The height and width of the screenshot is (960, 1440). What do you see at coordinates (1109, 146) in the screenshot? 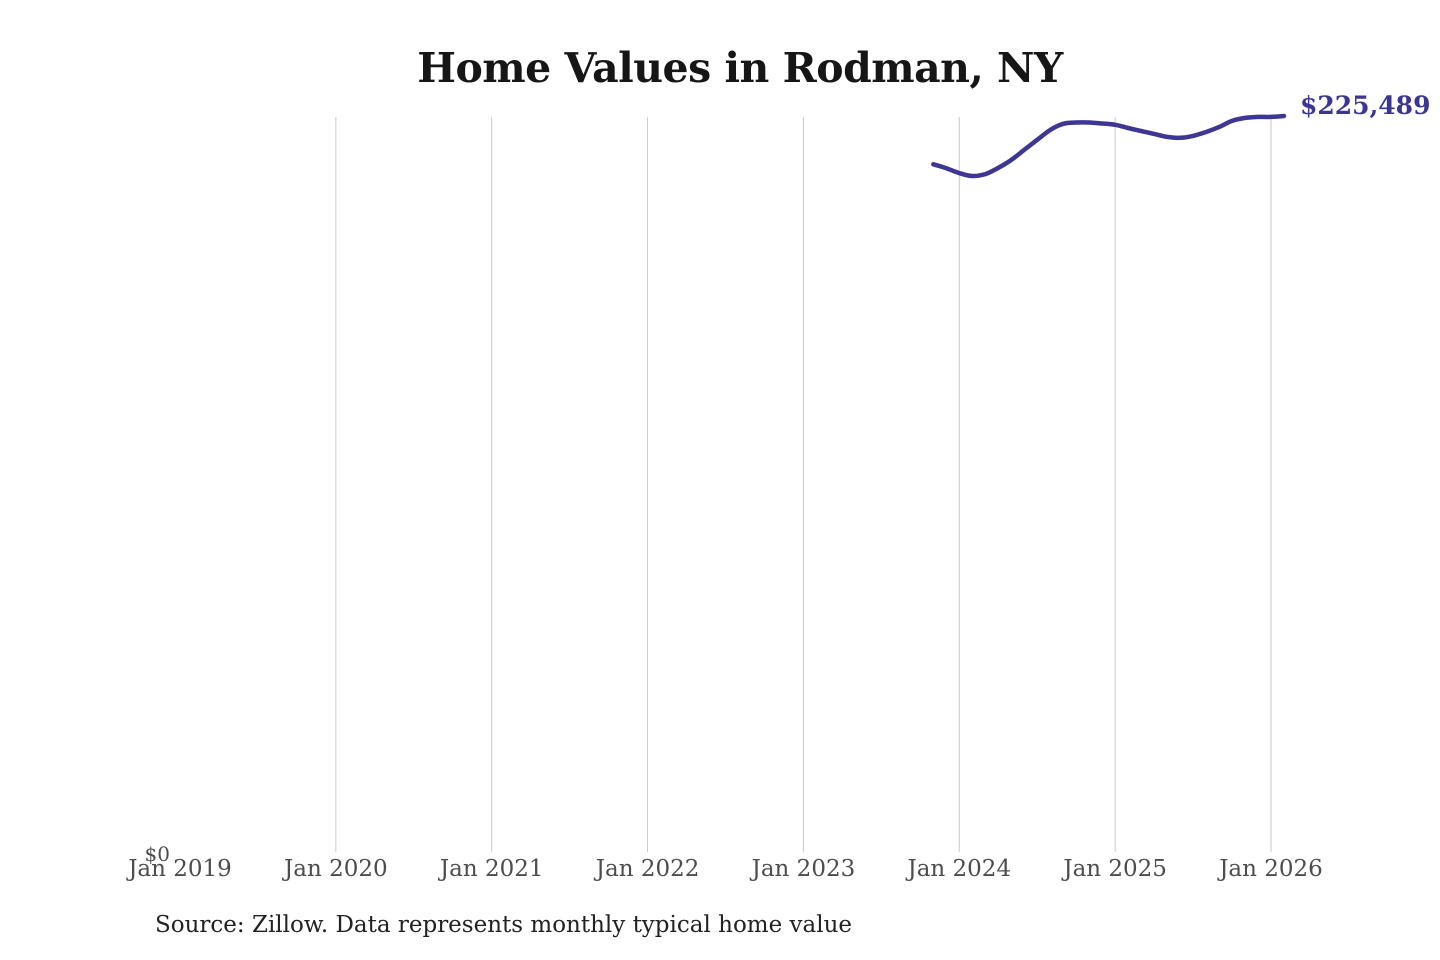
I see `home-value-series-line` at bounding box center [1109, 146].